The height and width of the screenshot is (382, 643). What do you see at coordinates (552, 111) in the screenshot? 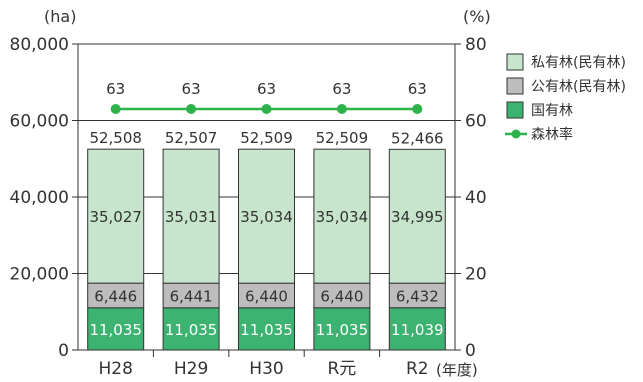
I see `legend-label: 国有林` at bounding box center [552, 111].